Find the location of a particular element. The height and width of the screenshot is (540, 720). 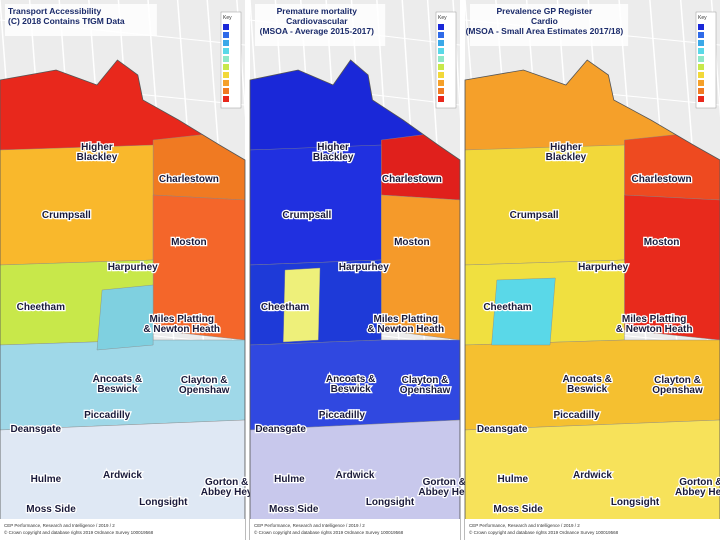

panel-title: Premature mortality is located at coordinates (317, 11).